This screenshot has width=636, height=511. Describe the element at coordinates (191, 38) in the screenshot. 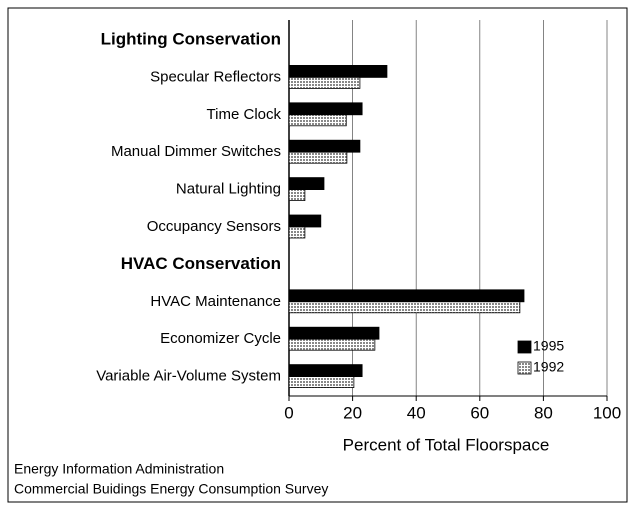

I see `group-header: Lighting Conservation` at that location.